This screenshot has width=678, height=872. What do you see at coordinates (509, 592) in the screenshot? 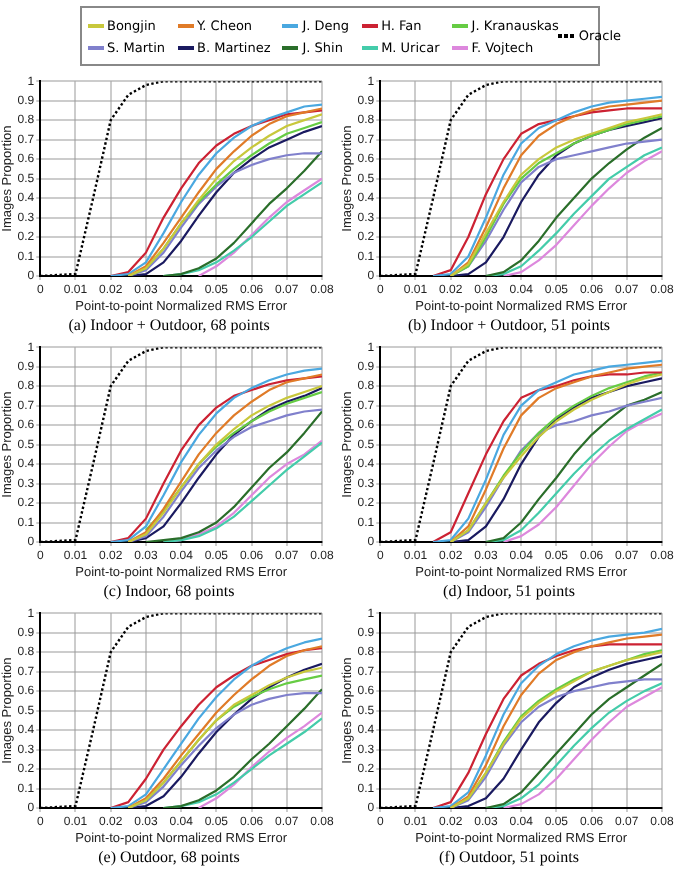
I see `text: (d) Indoor, 51 points` at bounding box center [509, 592].